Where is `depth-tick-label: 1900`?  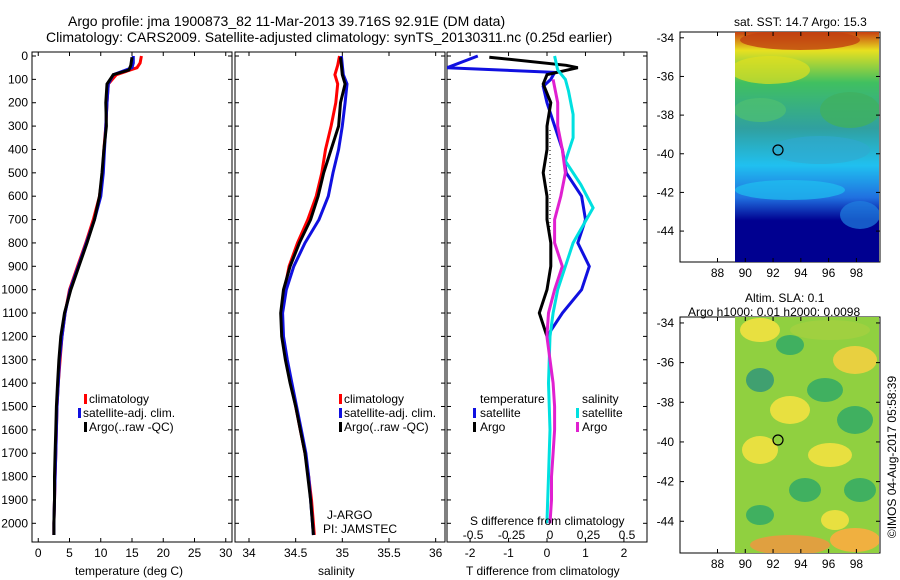 depth-tick-label: 1900 is located at coordinates (14, 500).